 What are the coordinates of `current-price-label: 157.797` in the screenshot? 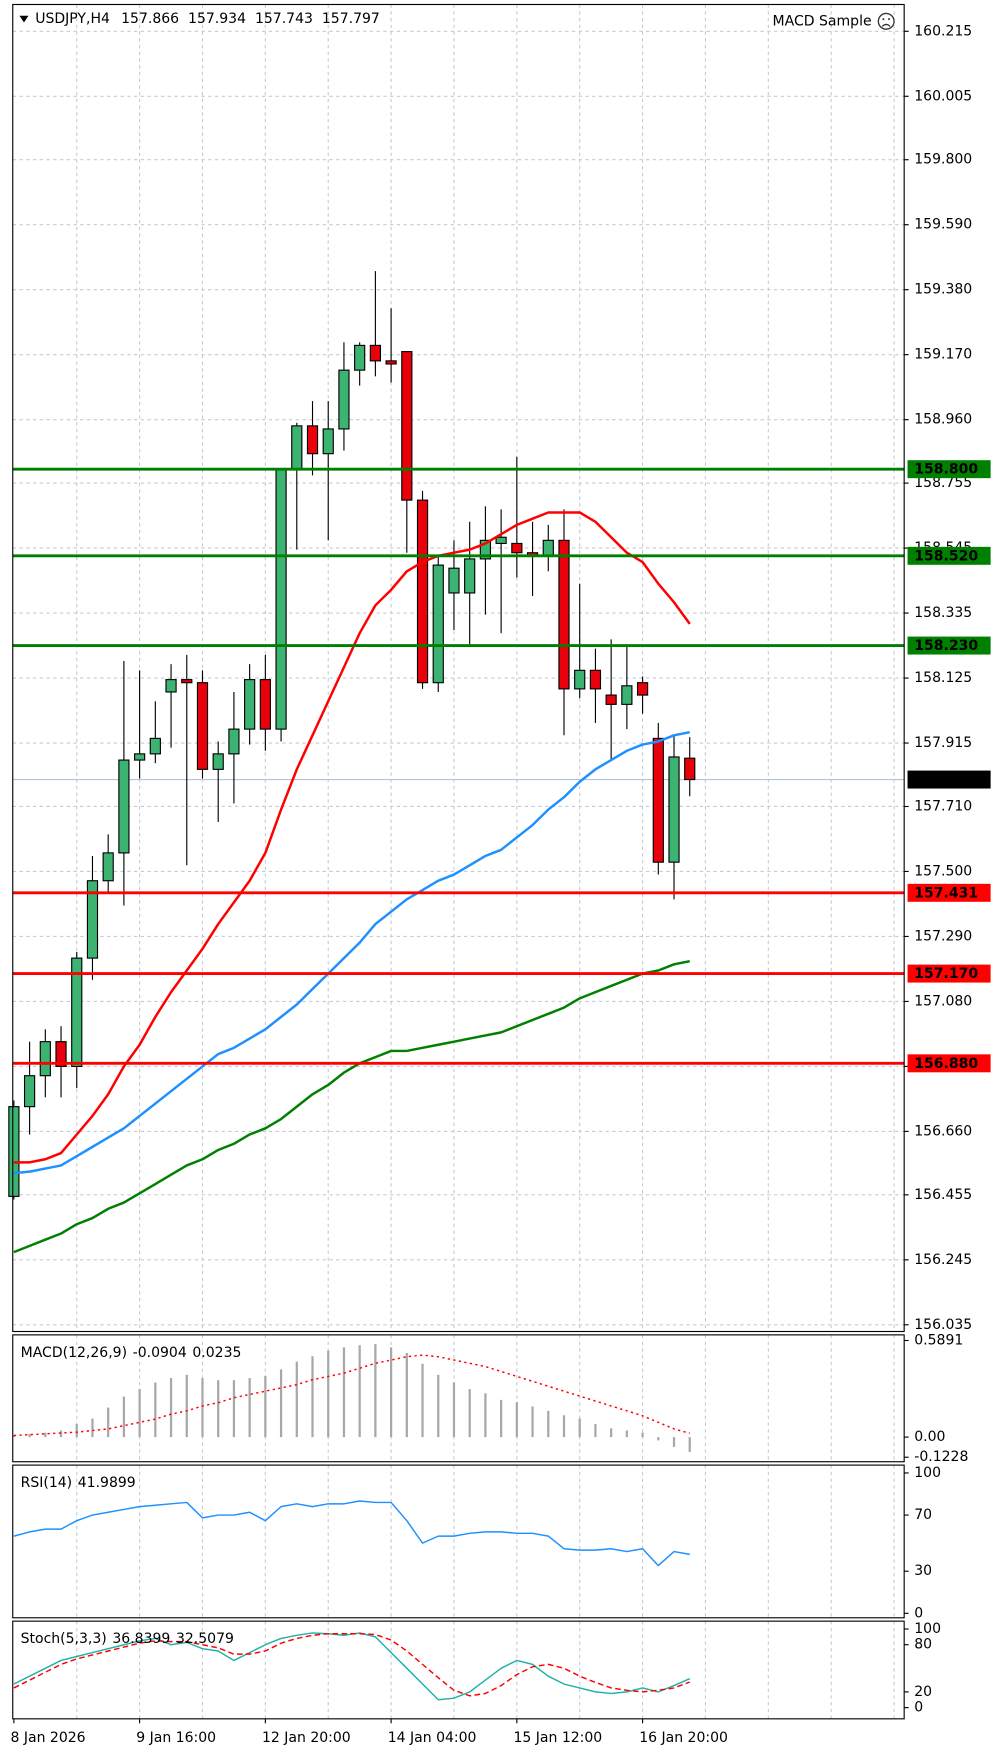 It's located at (946, 780).